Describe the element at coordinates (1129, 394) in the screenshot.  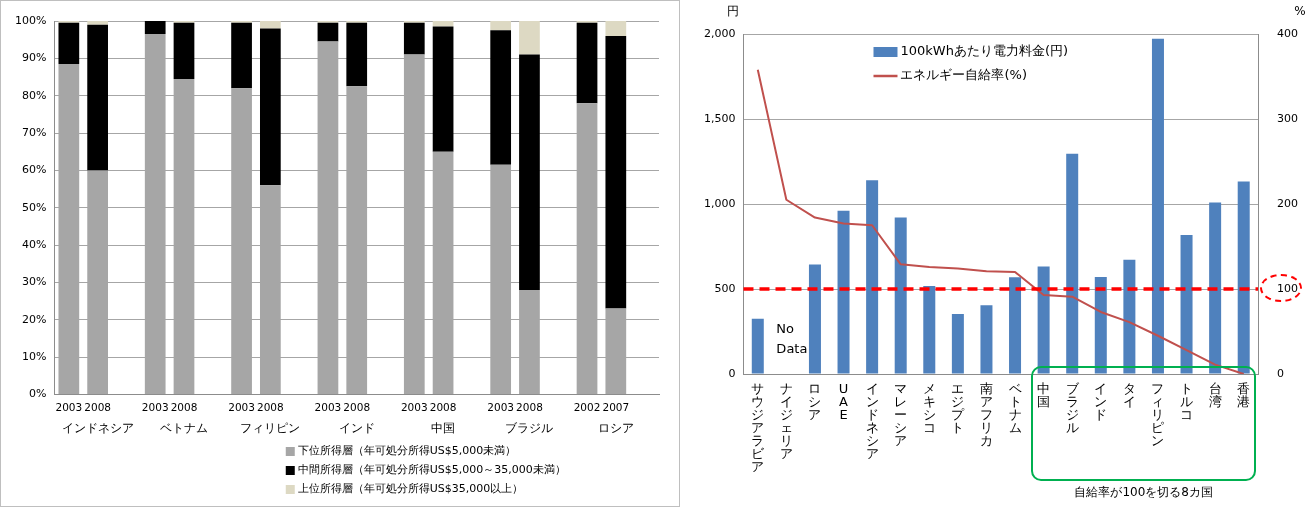
I see `x-tick-label: タイ` at that location.